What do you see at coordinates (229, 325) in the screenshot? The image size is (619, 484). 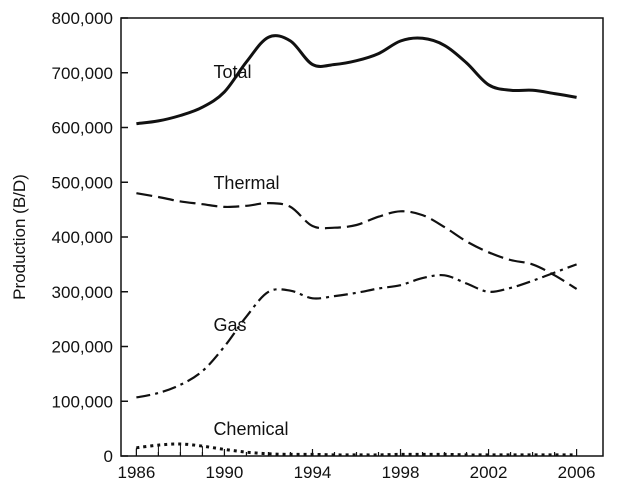 I see `series-label-gas: Gas` at bounding box center [229, 325].